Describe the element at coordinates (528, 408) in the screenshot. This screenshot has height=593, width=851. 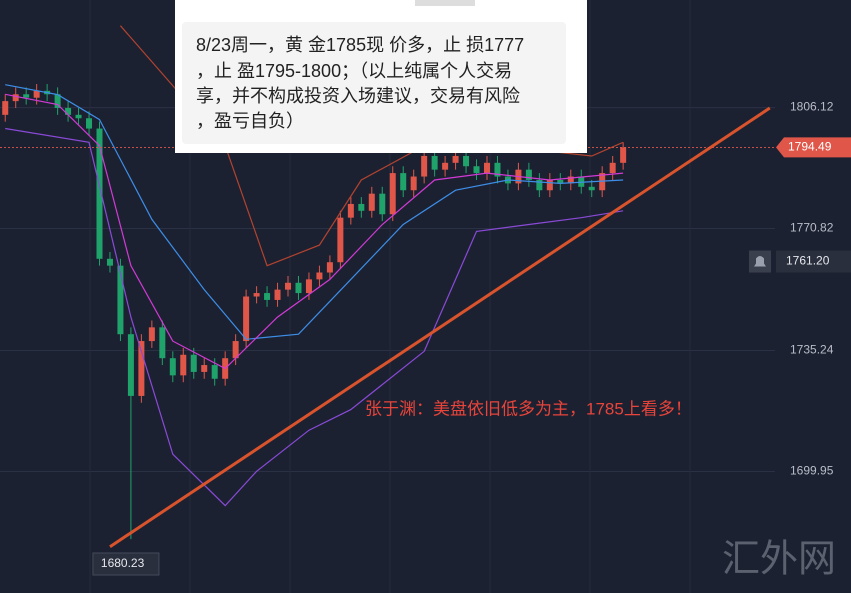
I see `annotation: 张于渊：美盘依旧低多为主，1785上看多！` at that location.